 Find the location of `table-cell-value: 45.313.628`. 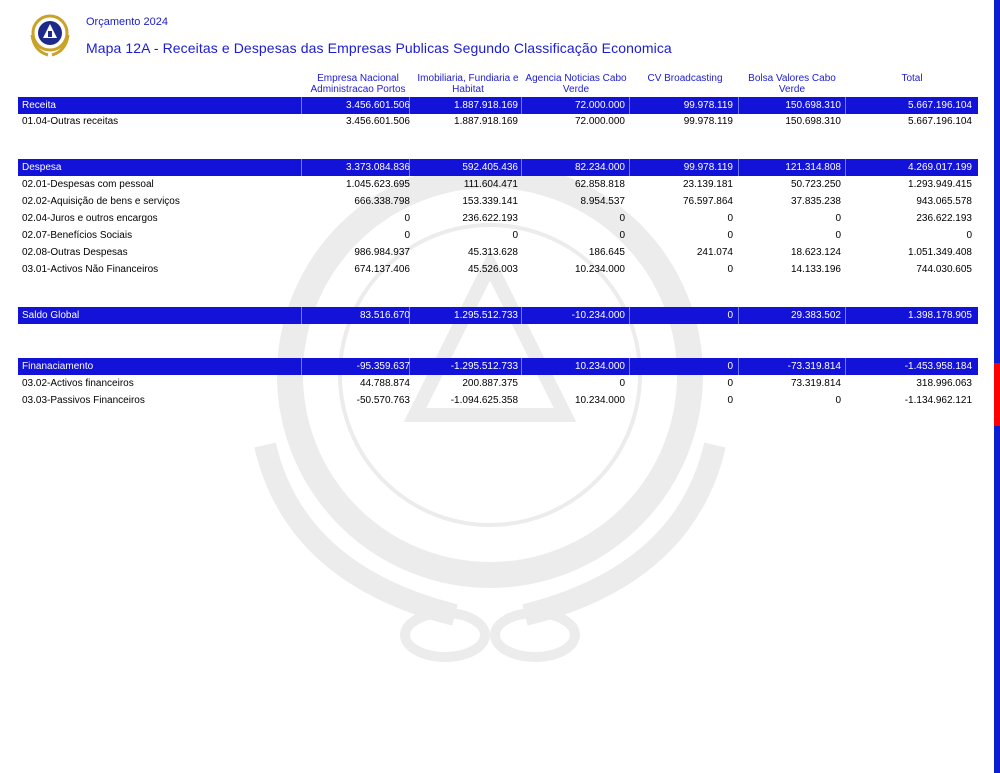

table-cell-value: 45.313.628 is located at coordinates (492, 252).